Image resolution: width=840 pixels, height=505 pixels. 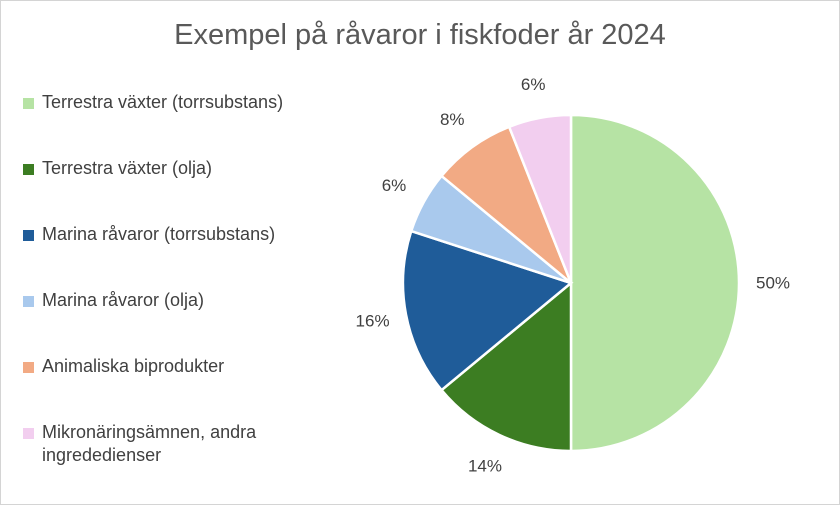 What do you see at coordinates (773, 283) in the screenshot?
I see `data-label: 50%` at bounding box center [773, 283].